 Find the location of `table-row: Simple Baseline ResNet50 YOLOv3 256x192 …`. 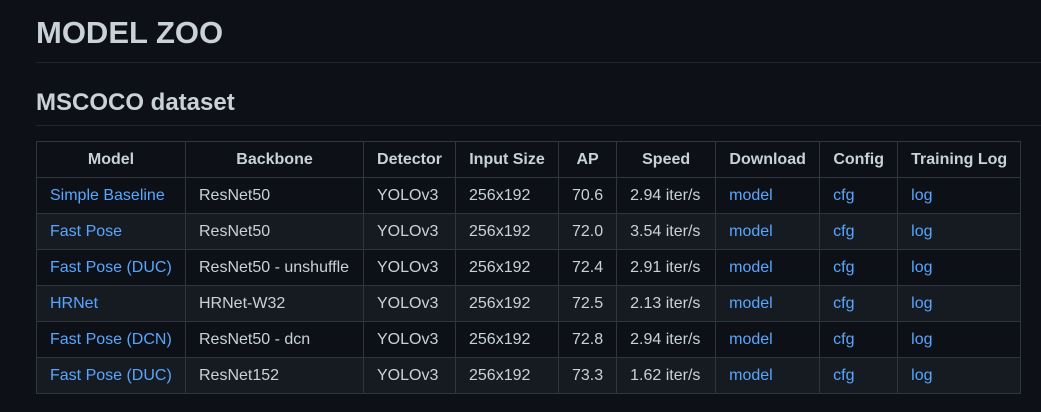

table-row: Simple Baseline ResNet50 YOLOv3 256x192 … is located at coordinates (529, 195).